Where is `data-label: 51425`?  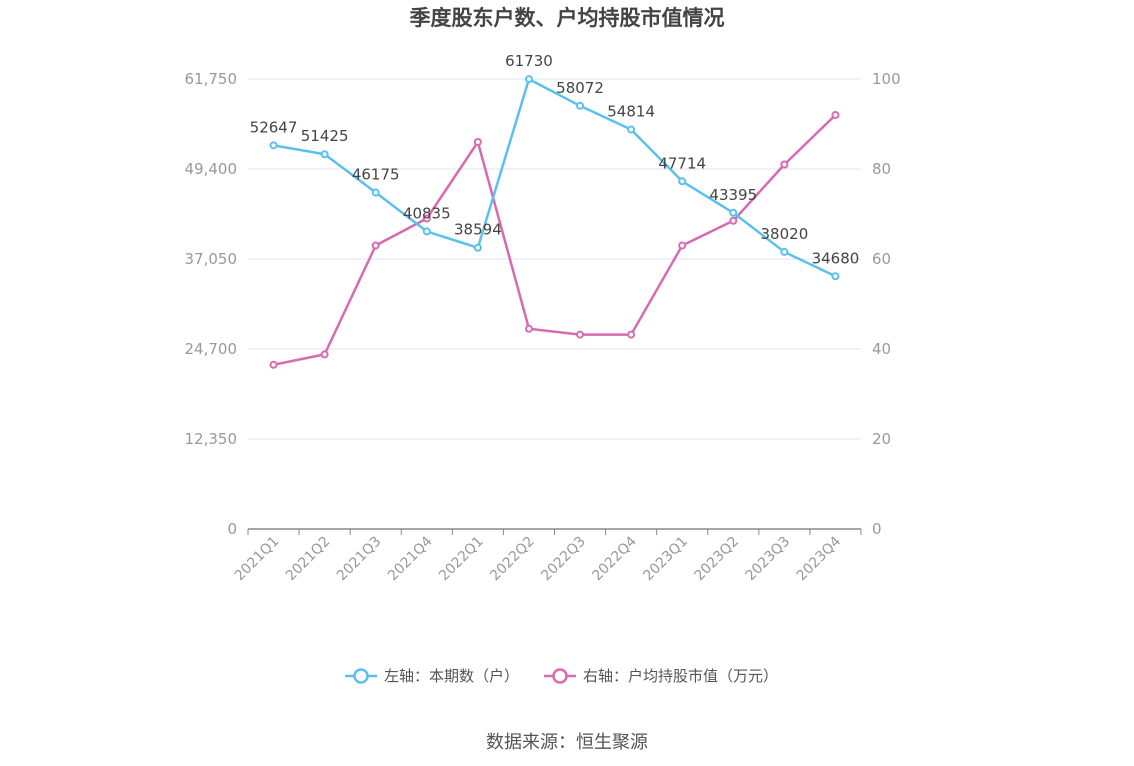
data-label: 51425 is located at coordinates (325, 136).